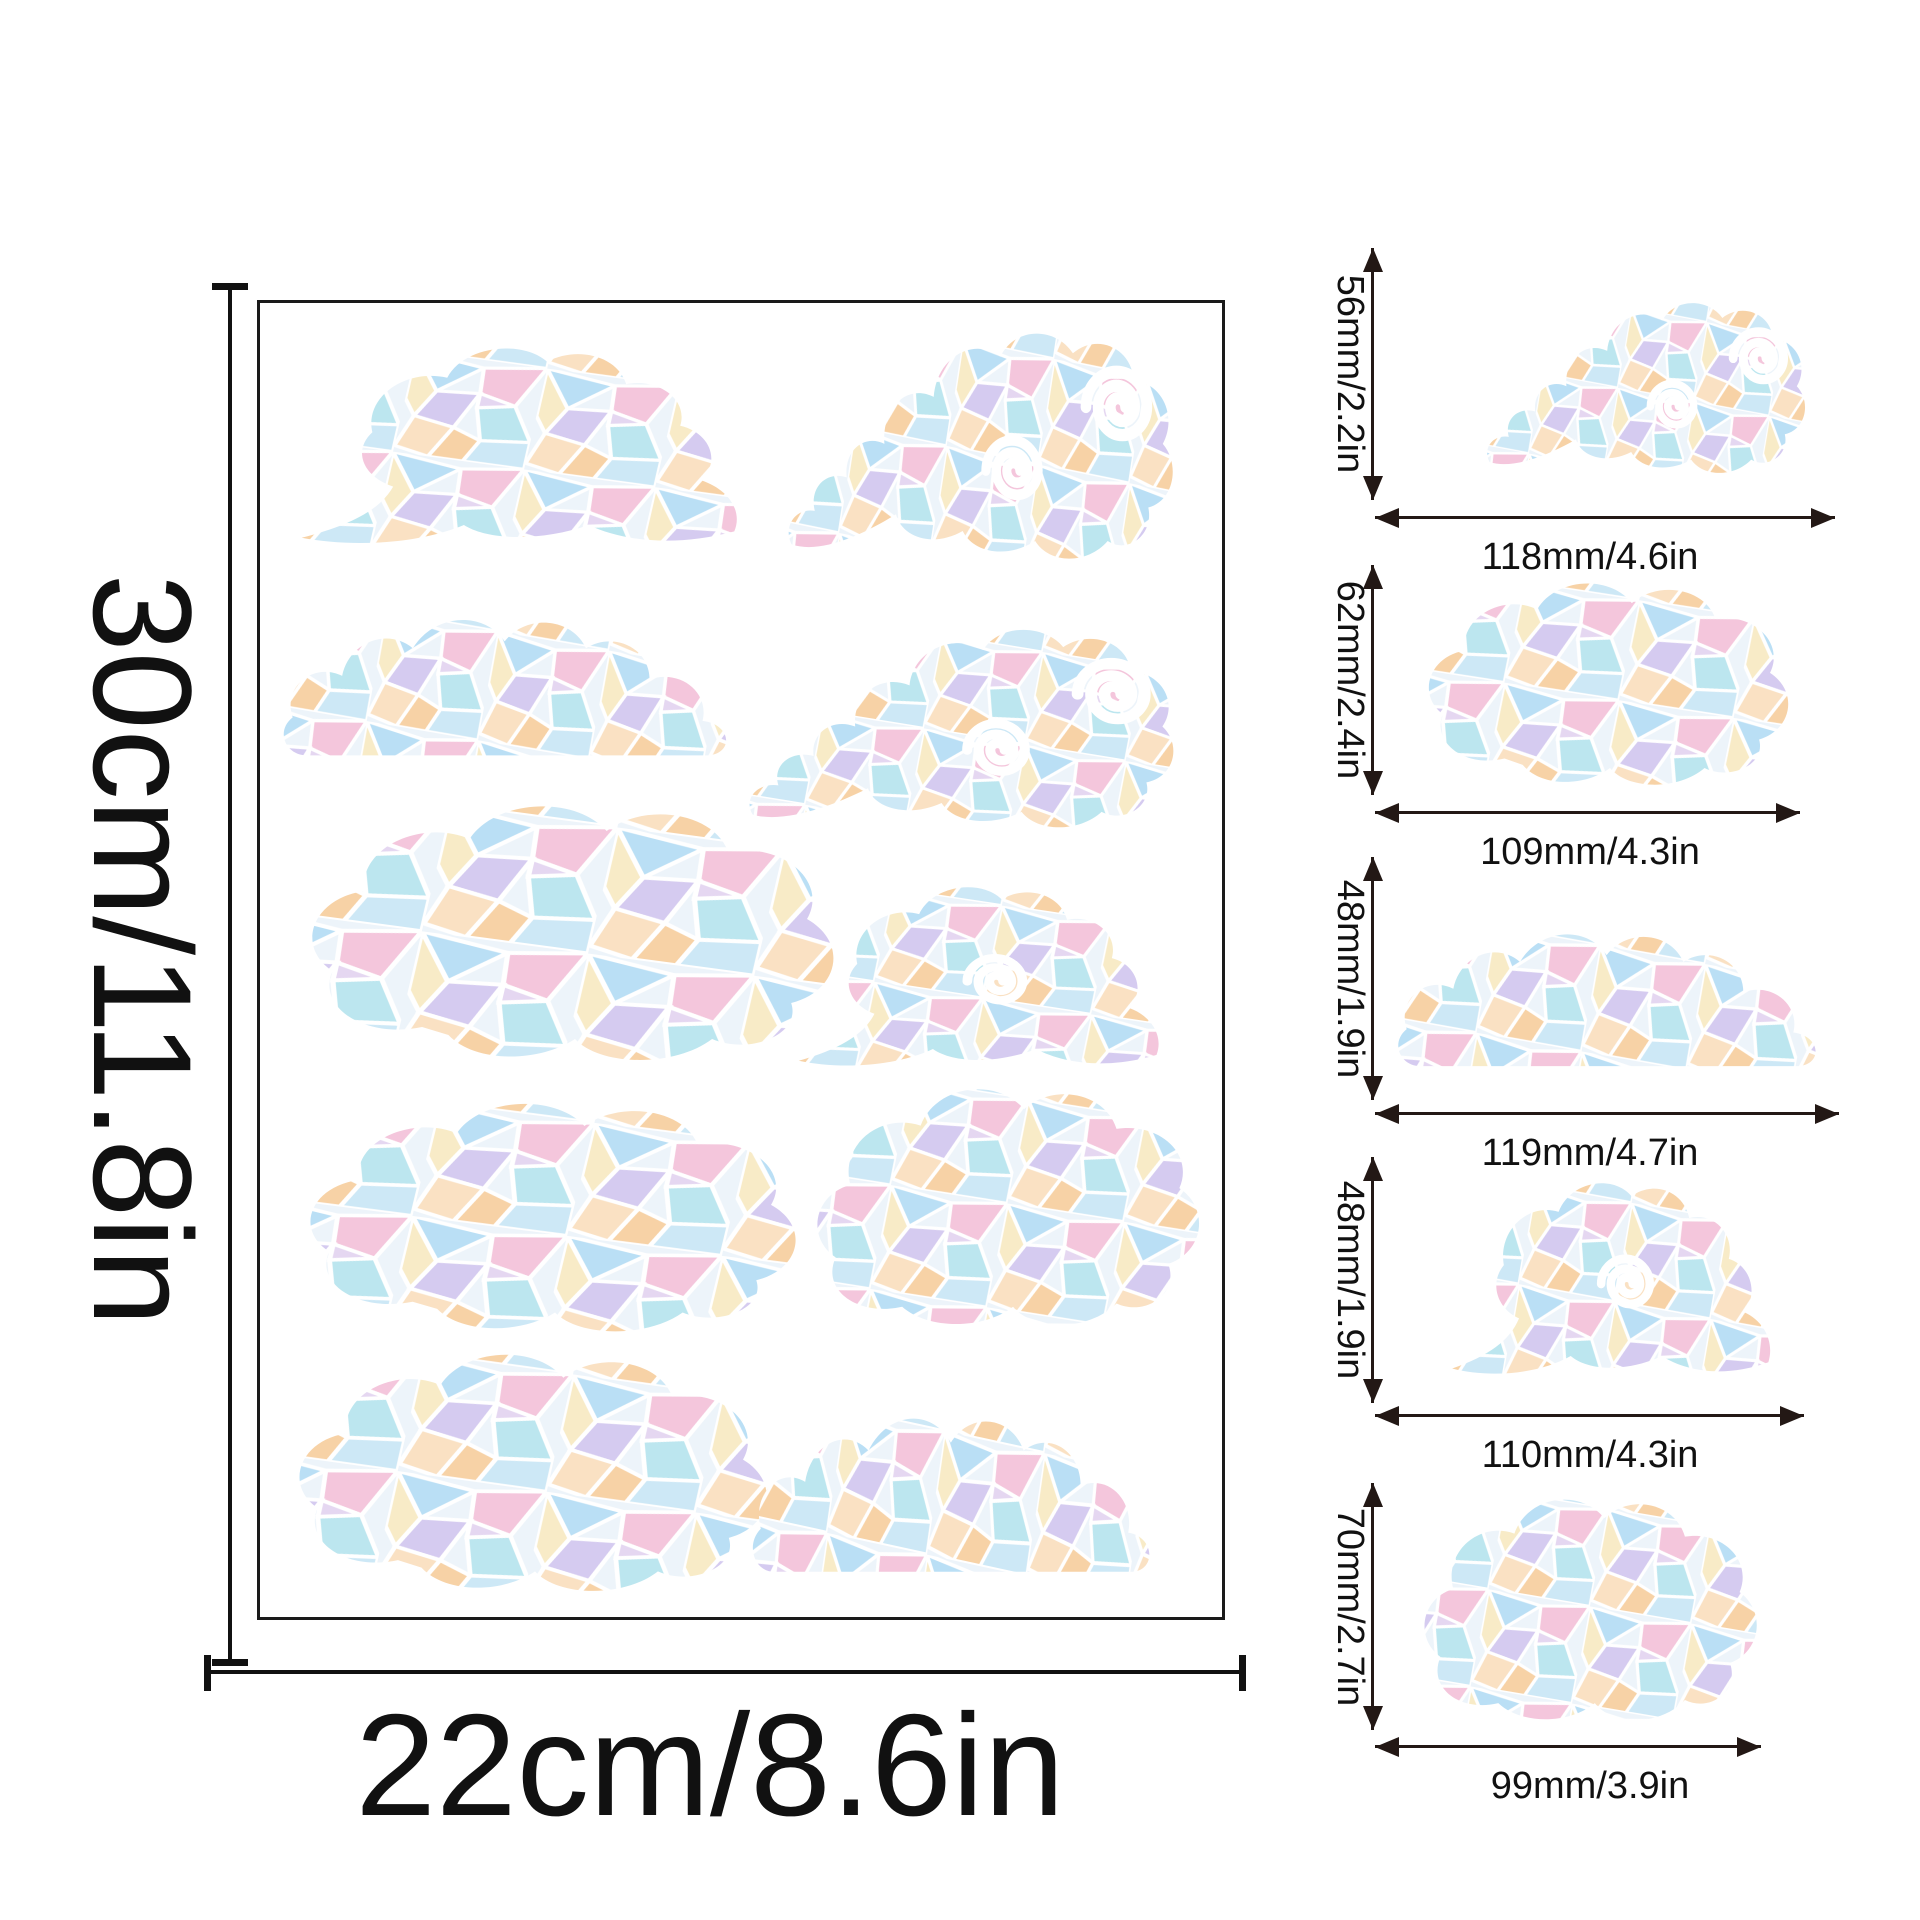 The height and width of the screenshot is (1920, 1920). I want to click on item5-cloud-round, so click(1590, 1606).